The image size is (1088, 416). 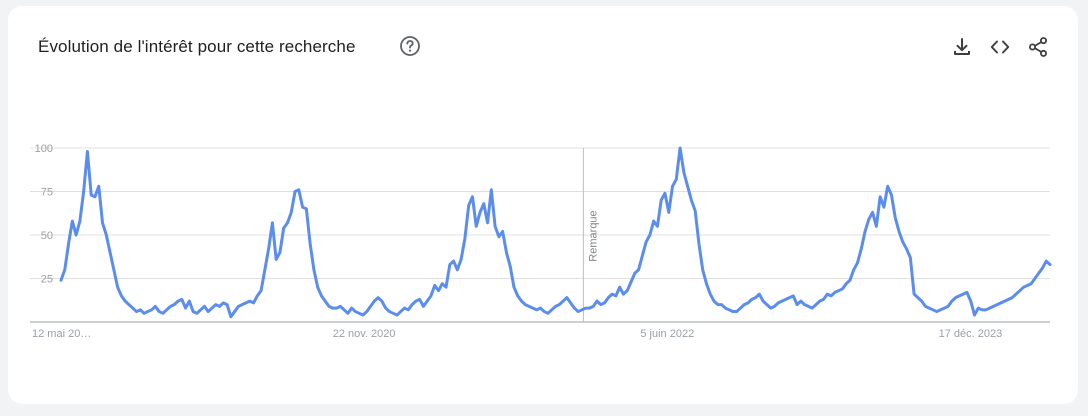 What do you see at coordinates (44, 214) in the screenshot?
I see `y-axis-ticks: 25 50 75 100` at bounding box center [44, 214].